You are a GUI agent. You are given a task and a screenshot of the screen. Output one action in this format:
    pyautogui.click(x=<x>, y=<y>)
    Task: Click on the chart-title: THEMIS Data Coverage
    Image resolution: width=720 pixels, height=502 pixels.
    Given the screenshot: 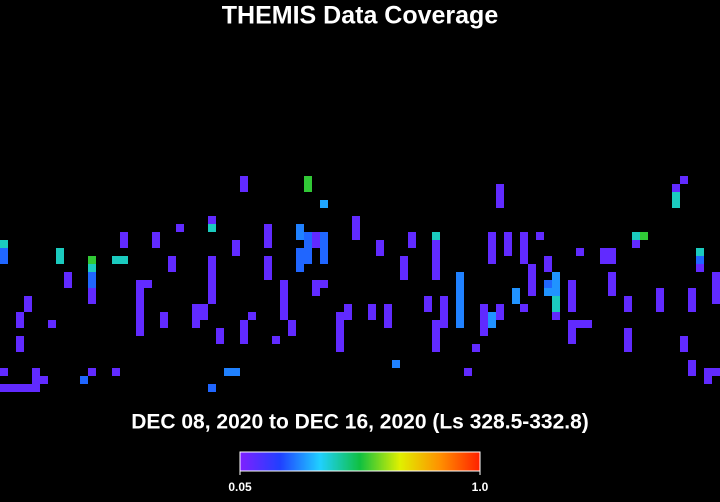 What is the action you would take?
    pyautogui.click(x=360, y=16)
    